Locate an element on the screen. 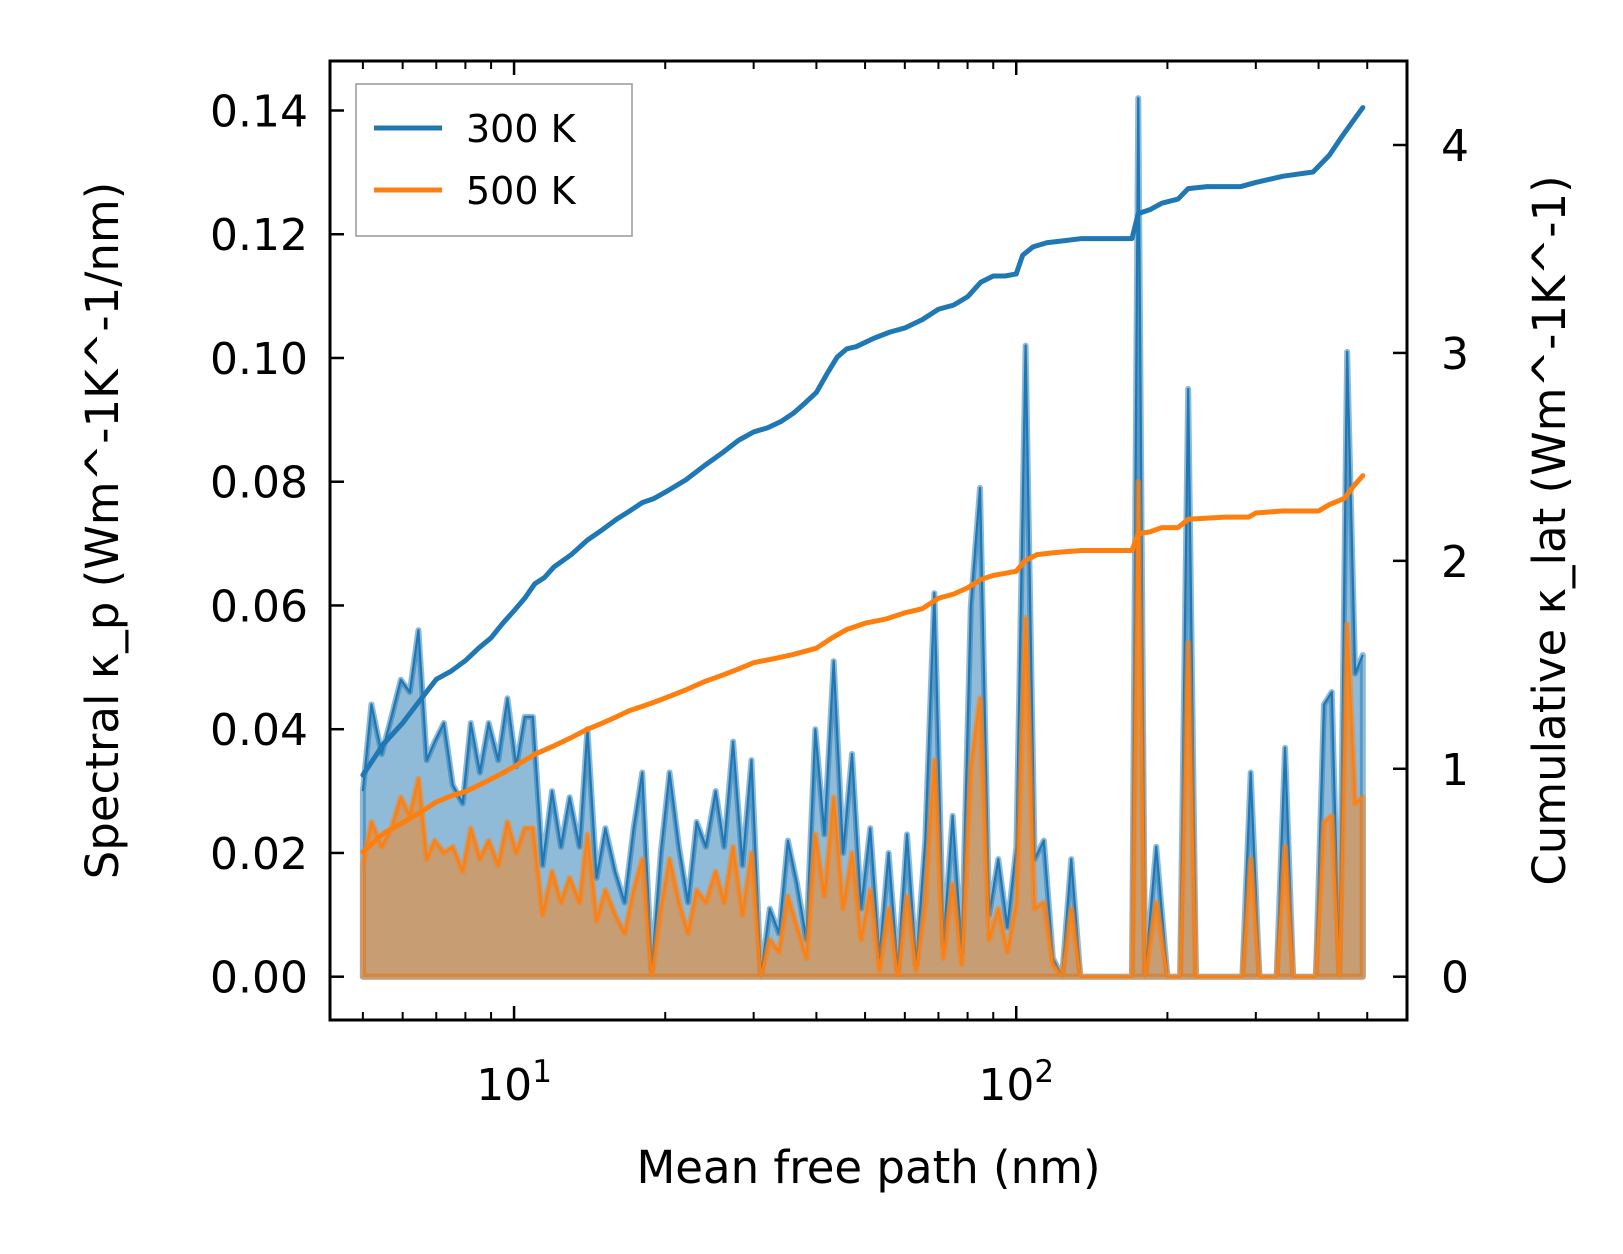  legend-label-0: 300 K is located at coordinates (521, 129).